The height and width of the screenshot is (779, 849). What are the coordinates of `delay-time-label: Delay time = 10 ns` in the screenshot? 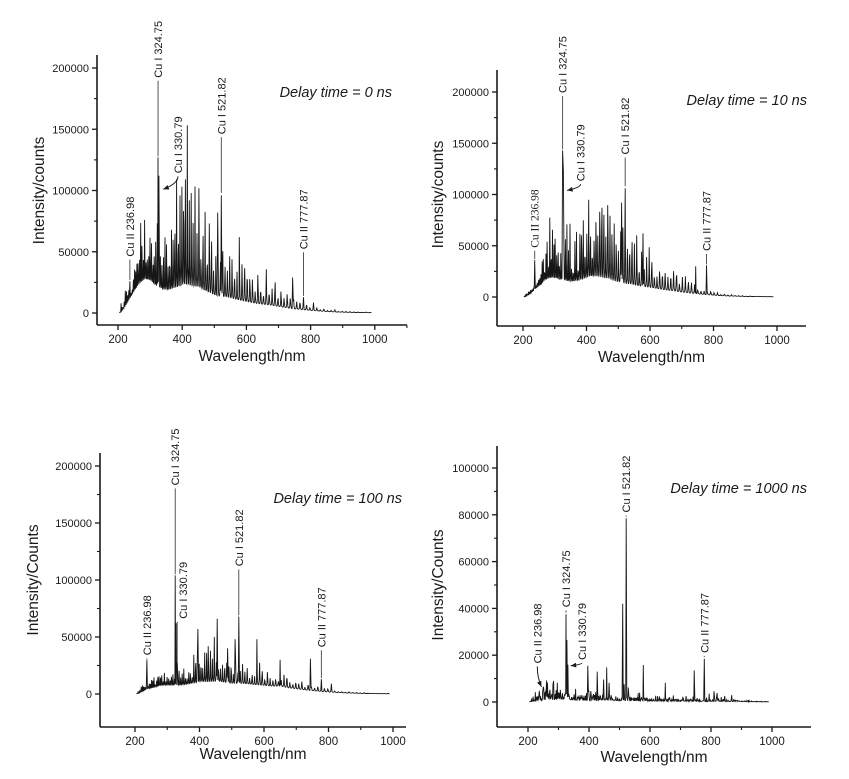 It's located at (747, 101).